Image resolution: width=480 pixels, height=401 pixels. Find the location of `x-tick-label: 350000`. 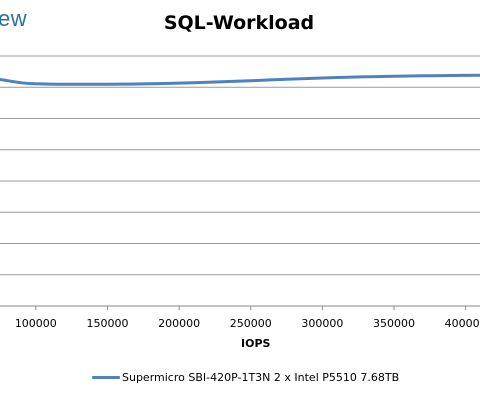

x-tick-label: 350000 is located at coordinates (394, 323).